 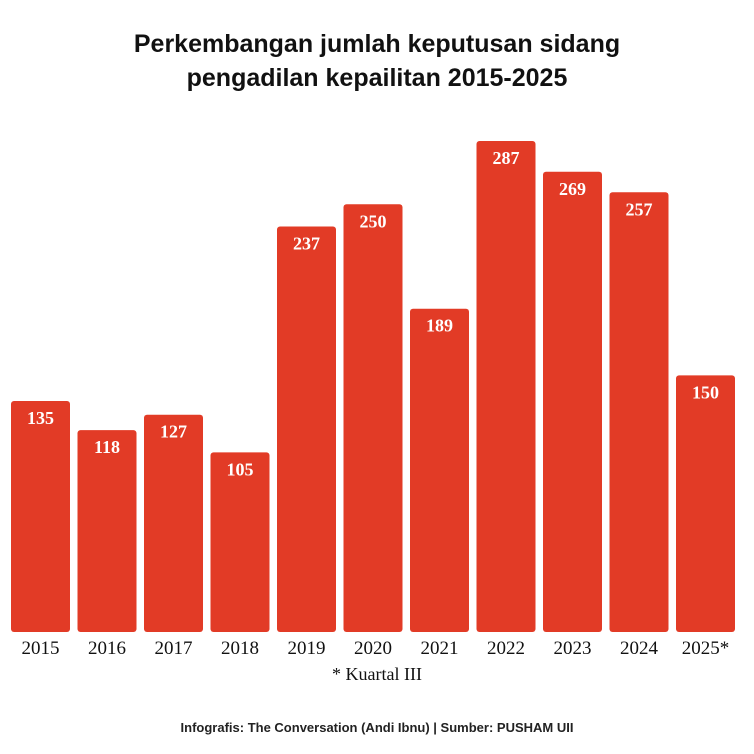 I want to click on bar-value-label: 237, so click(x=306, y=244).